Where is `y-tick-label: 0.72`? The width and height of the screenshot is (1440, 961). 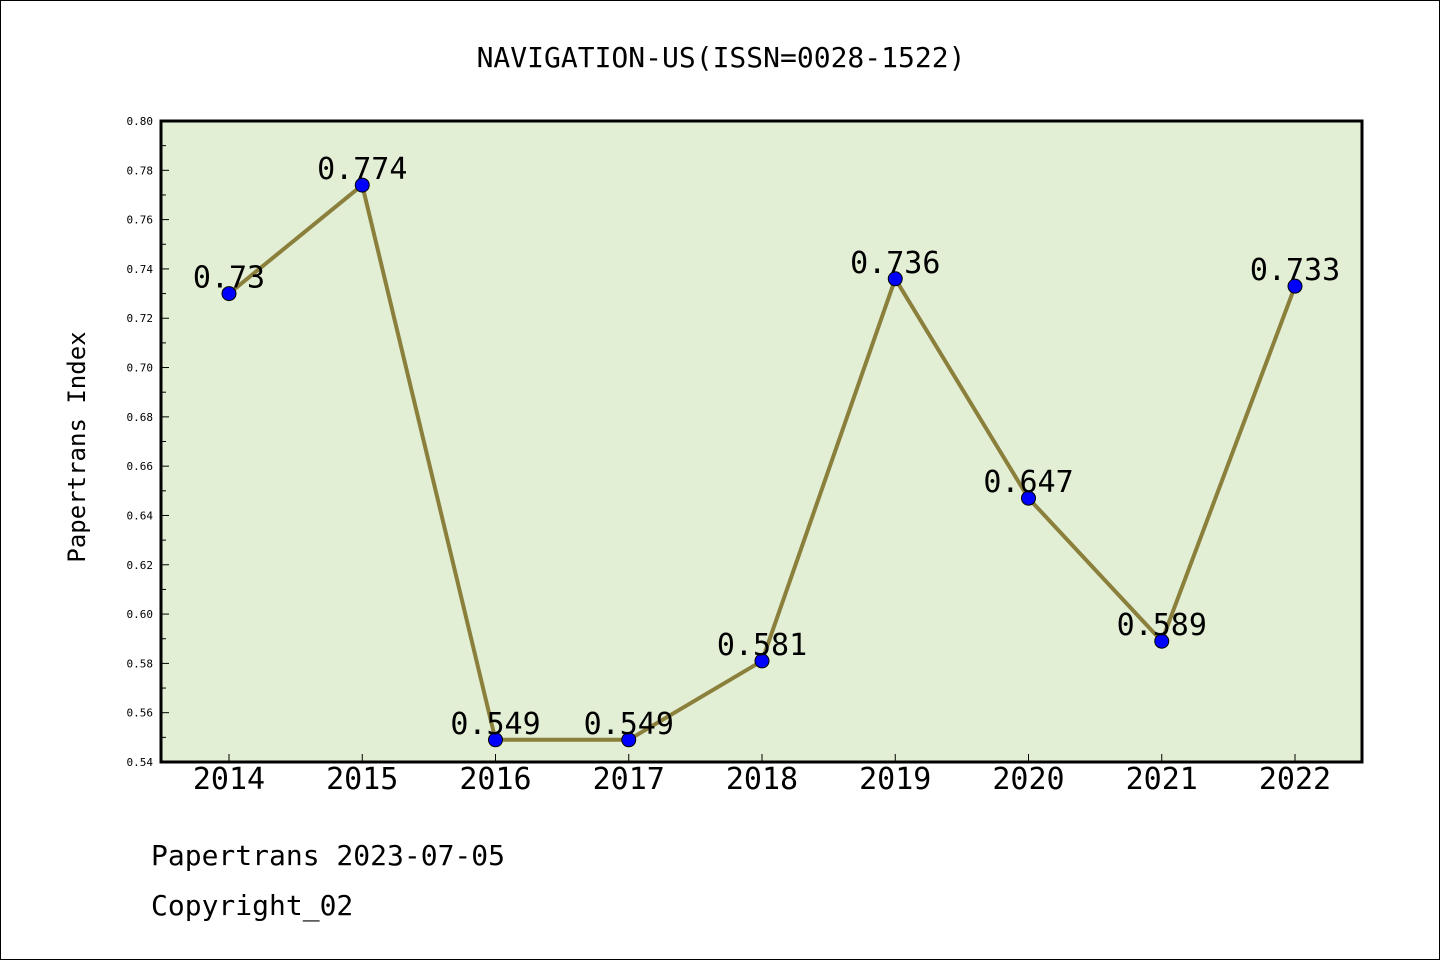 y-tick-label: 0.72 is located at coordinates (140, 318).